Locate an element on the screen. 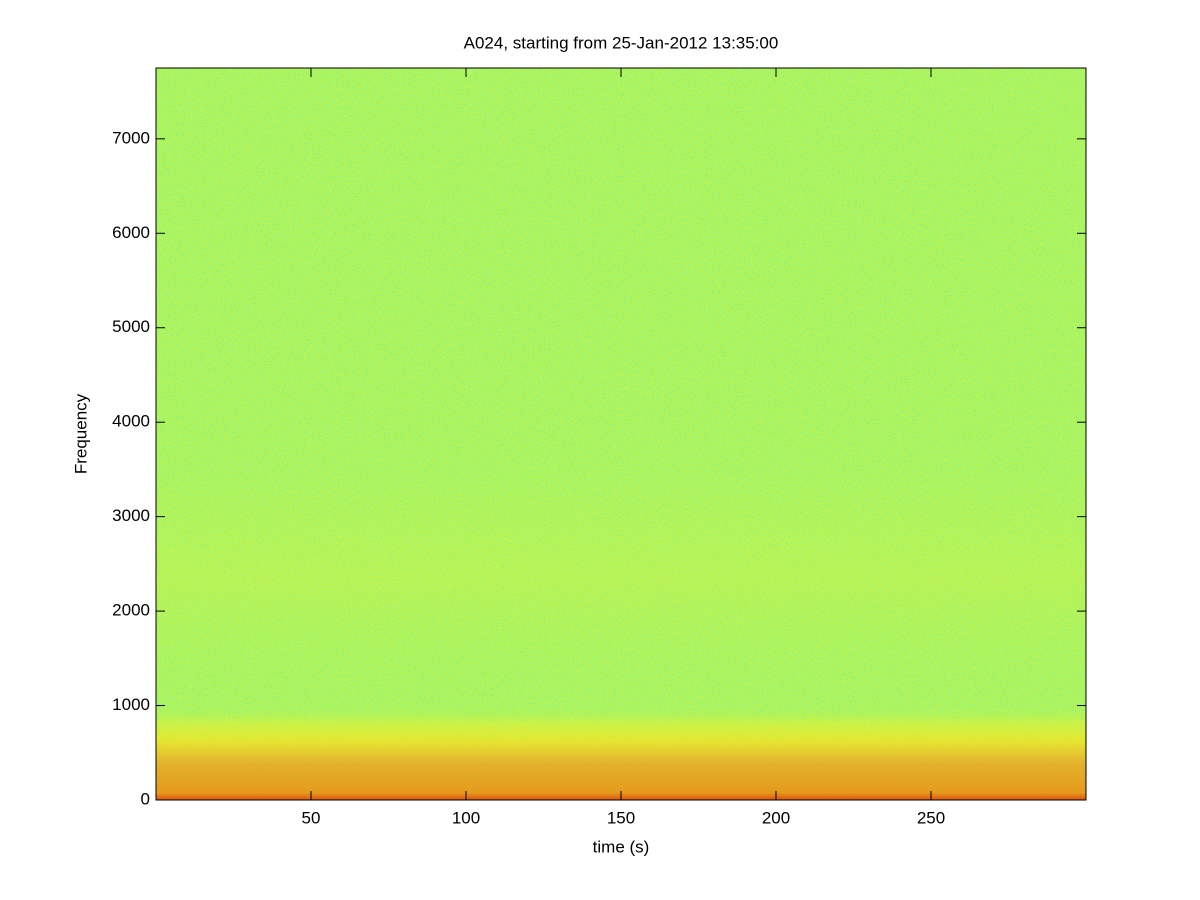  y-tick-label: 5000 is located at coordinates (131, 326).